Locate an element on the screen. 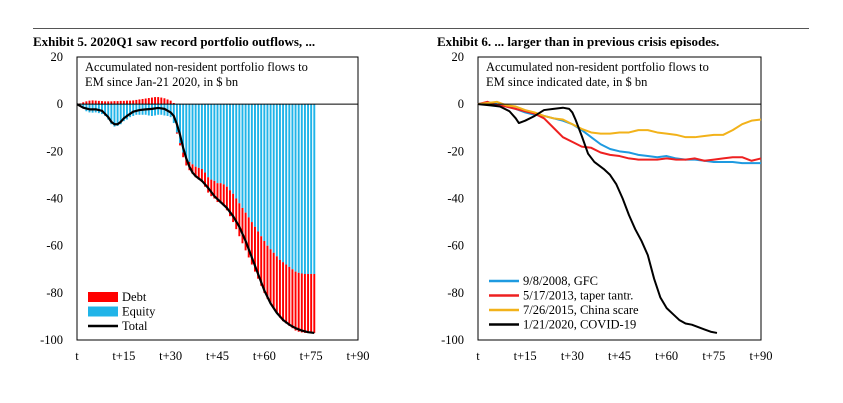  series-line-5-17-2013-taper-tantr- is located at coordinates (619, 131).